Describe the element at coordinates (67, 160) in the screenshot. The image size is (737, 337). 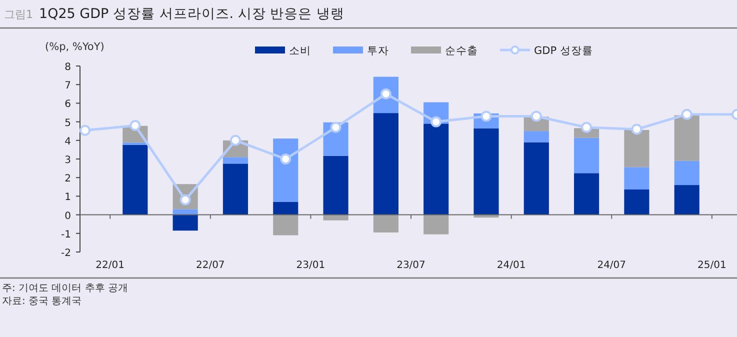
I see `y-tick-label: 3` at that location.